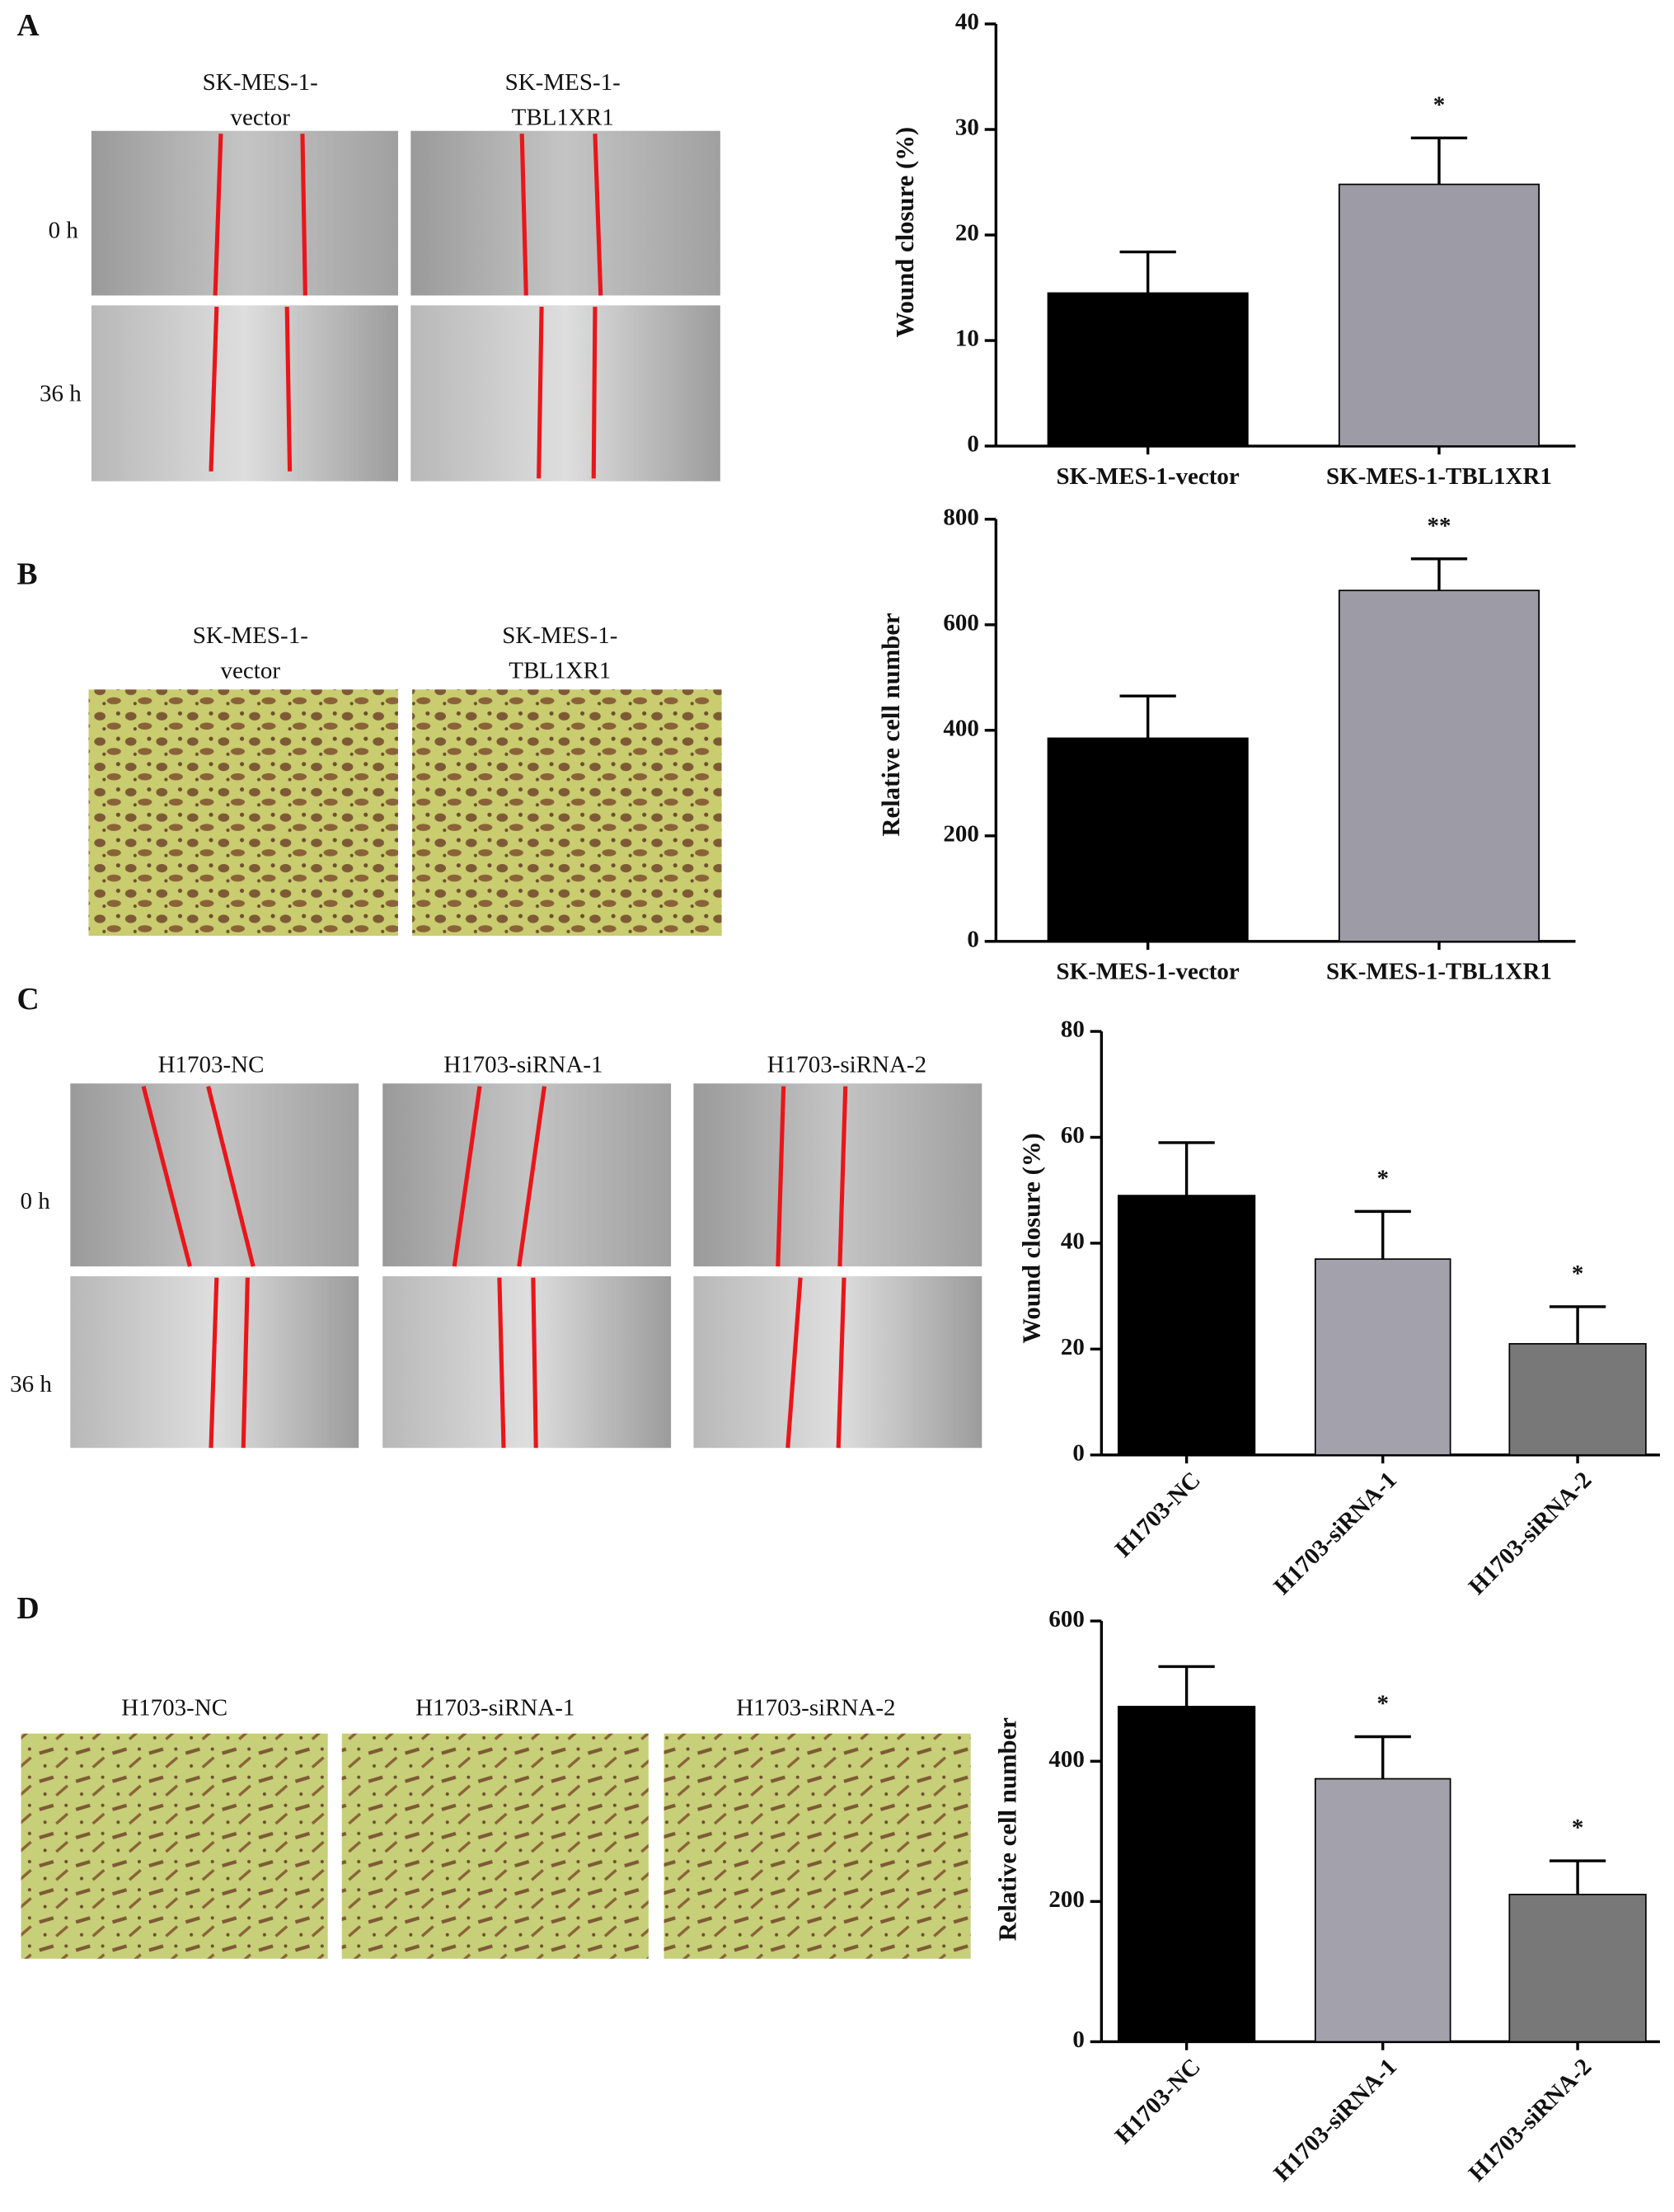  Describe the element at coordinates (967, 22) in the screenshot. I see `y-tick-label: 40` at that location.